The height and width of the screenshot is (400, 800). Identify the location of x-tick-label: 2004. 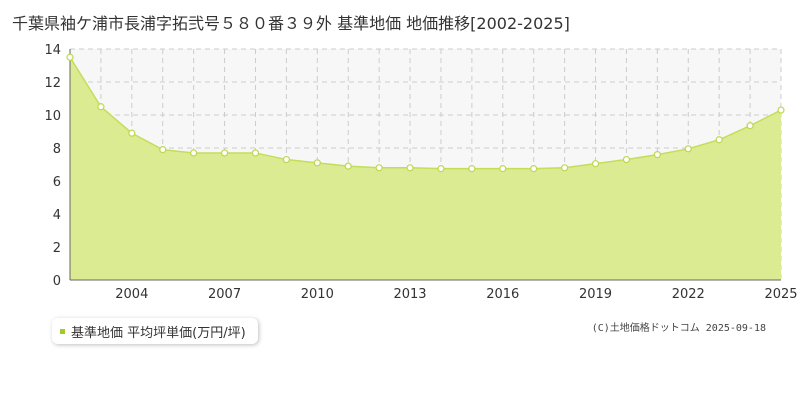
(131, 294).